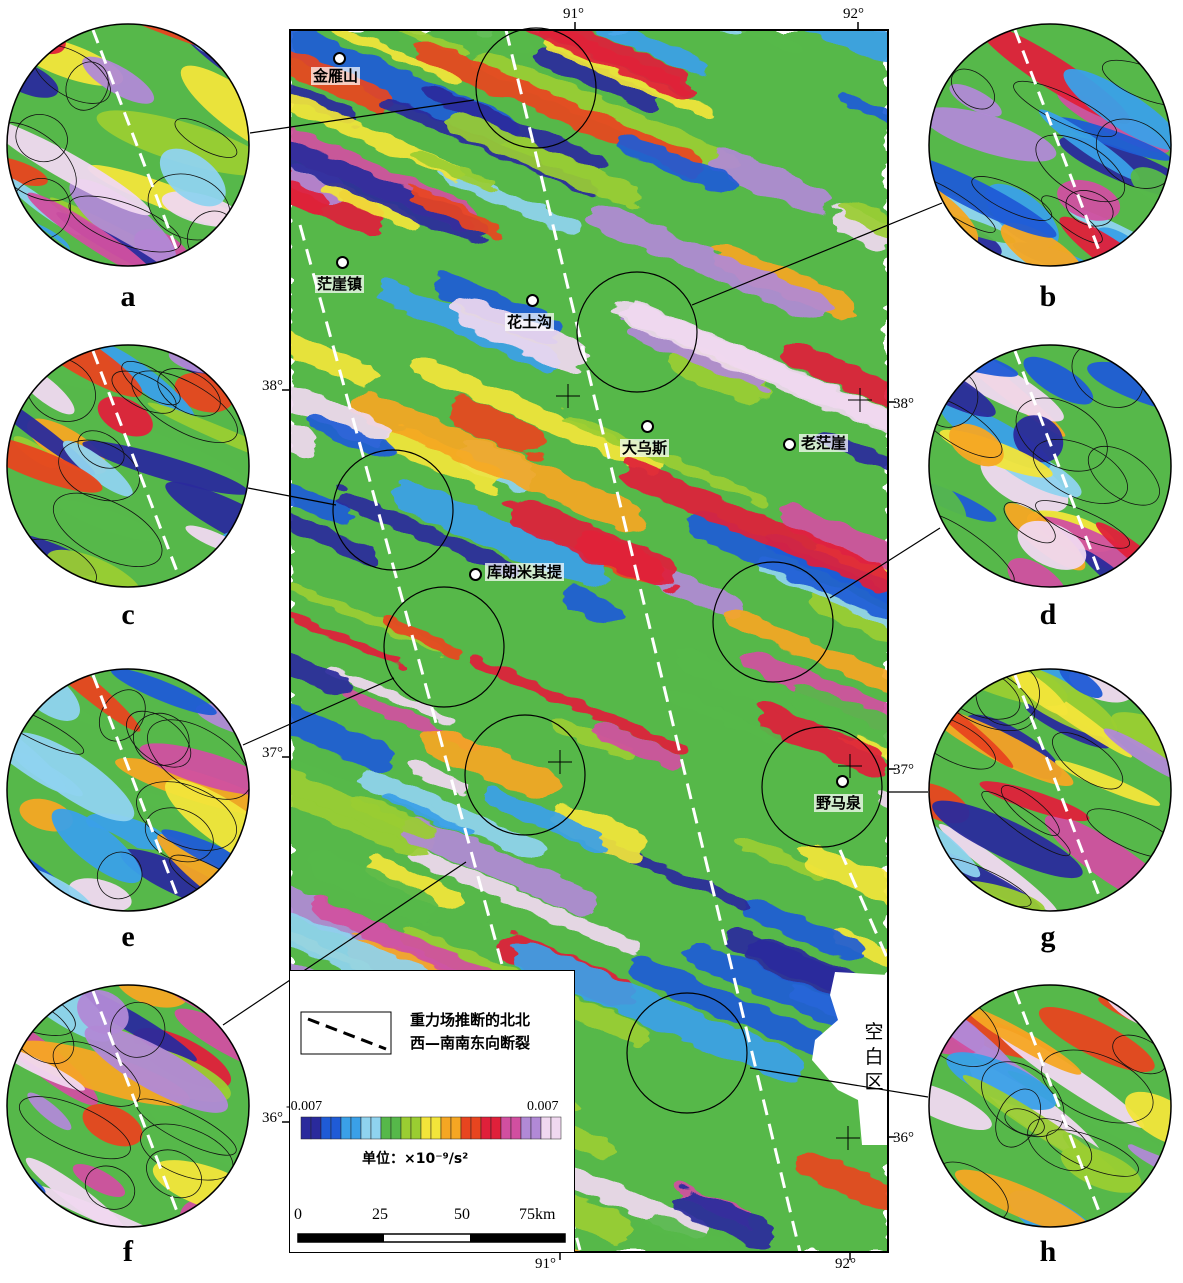 The height and width of the screenshot is (1283, 1183). What do you see at coordinates (1048, 936) in the screenshot?
I see `panel-label-g: g` at bounding box center [1048, 936].